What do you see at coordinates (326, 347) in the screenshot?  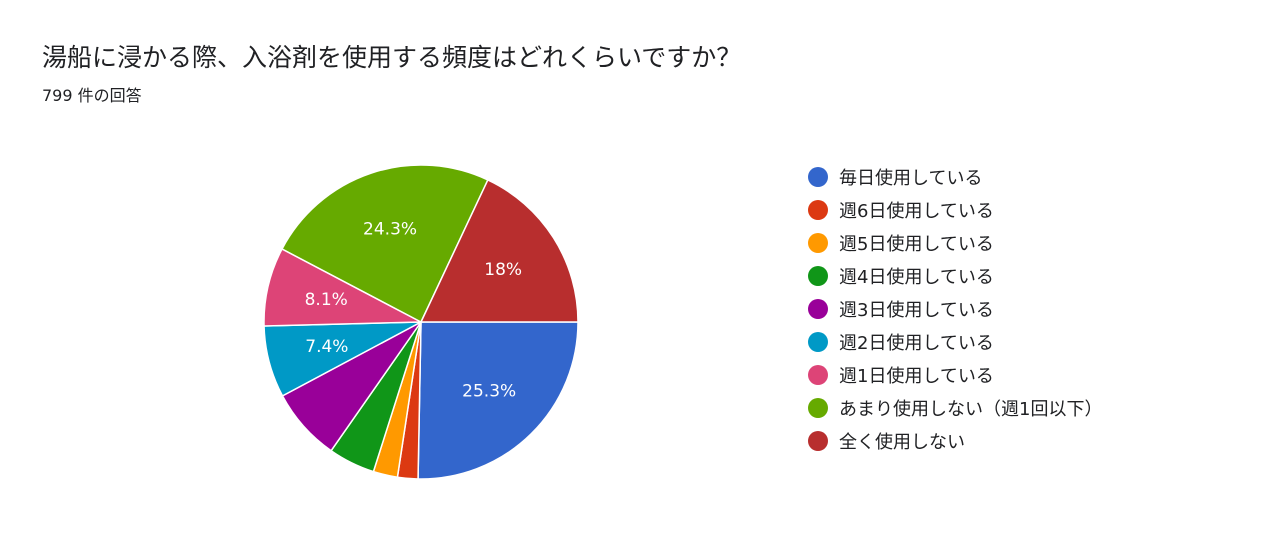 I see `slice-label-6: 7.4%` at bounding box center [326, 347].